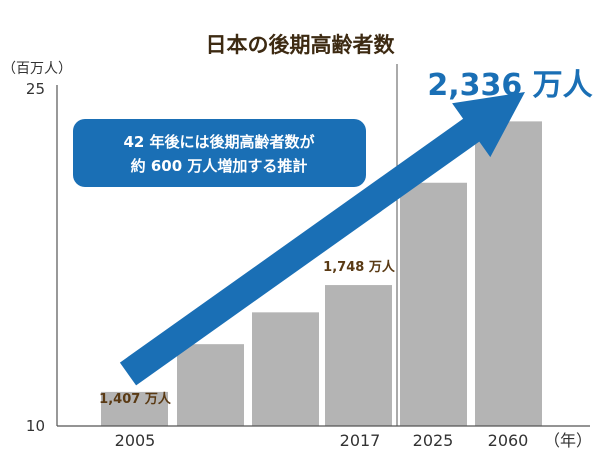  Describe the element at coordinates (219, 142) in the screenshot. I see `callout-line-1: 42 年後には後期高齢者数が` at that location.